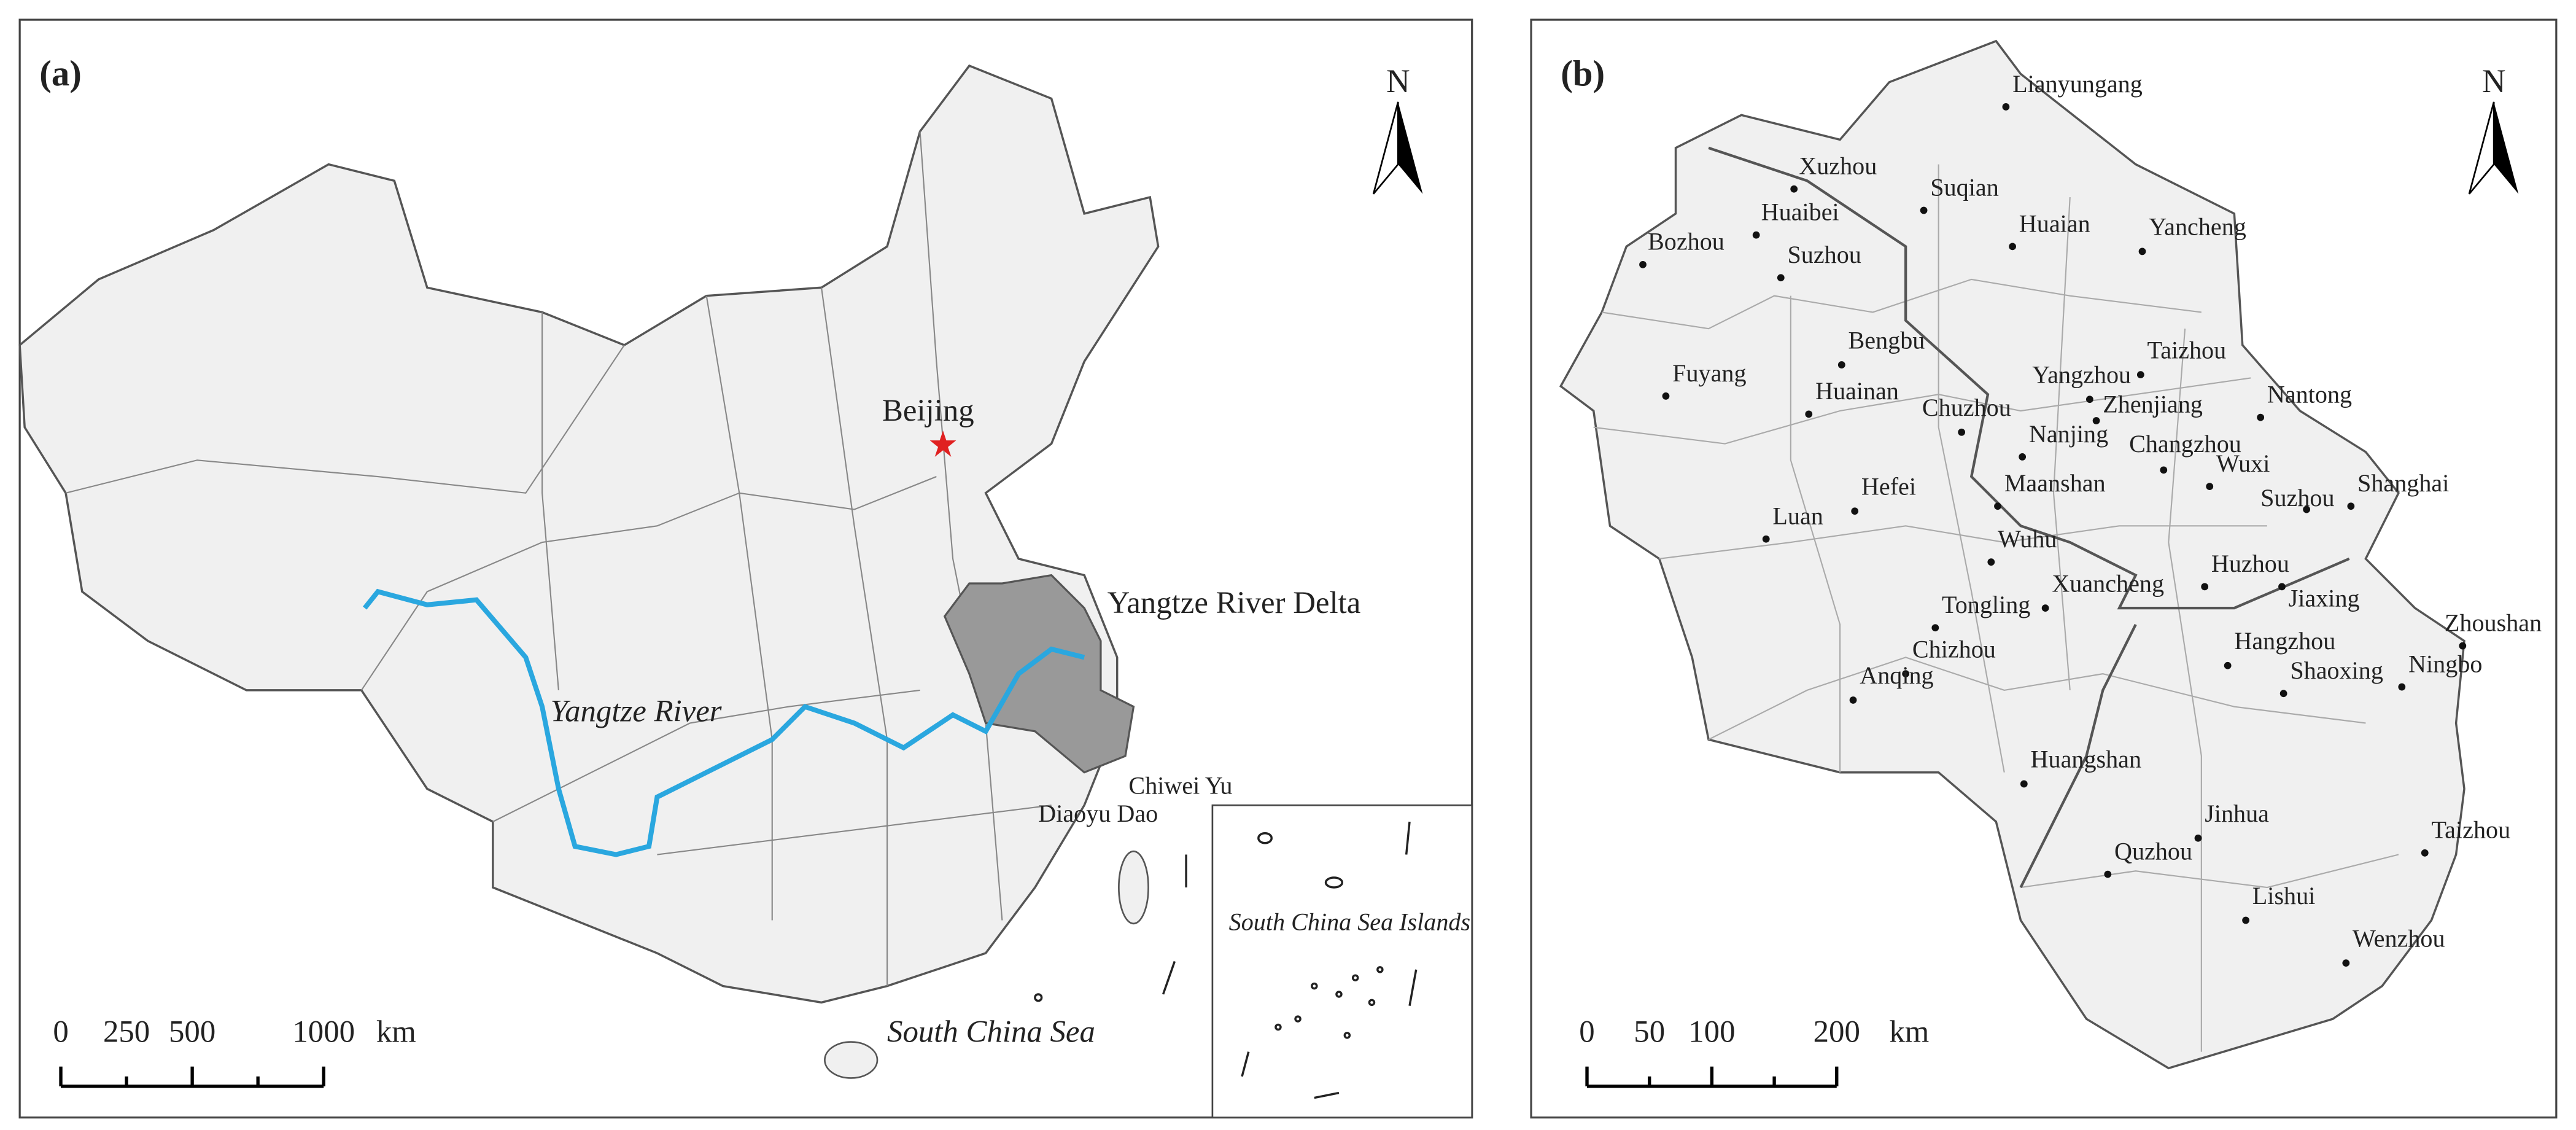 Image resolution: width=2576 pixels, height=1130 pixels. I want to click on scale-label: 200, so click(1837, 1032).